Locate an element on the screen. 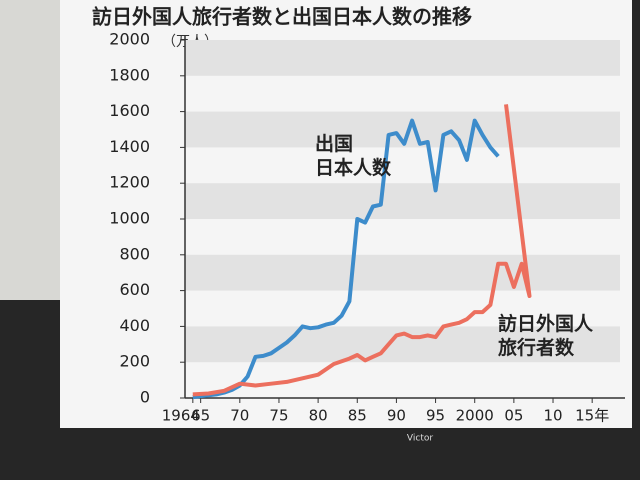 The height and width of the screenshot is (480, 640). x-tick-label: 15年 is located at coordinates (592, 416).